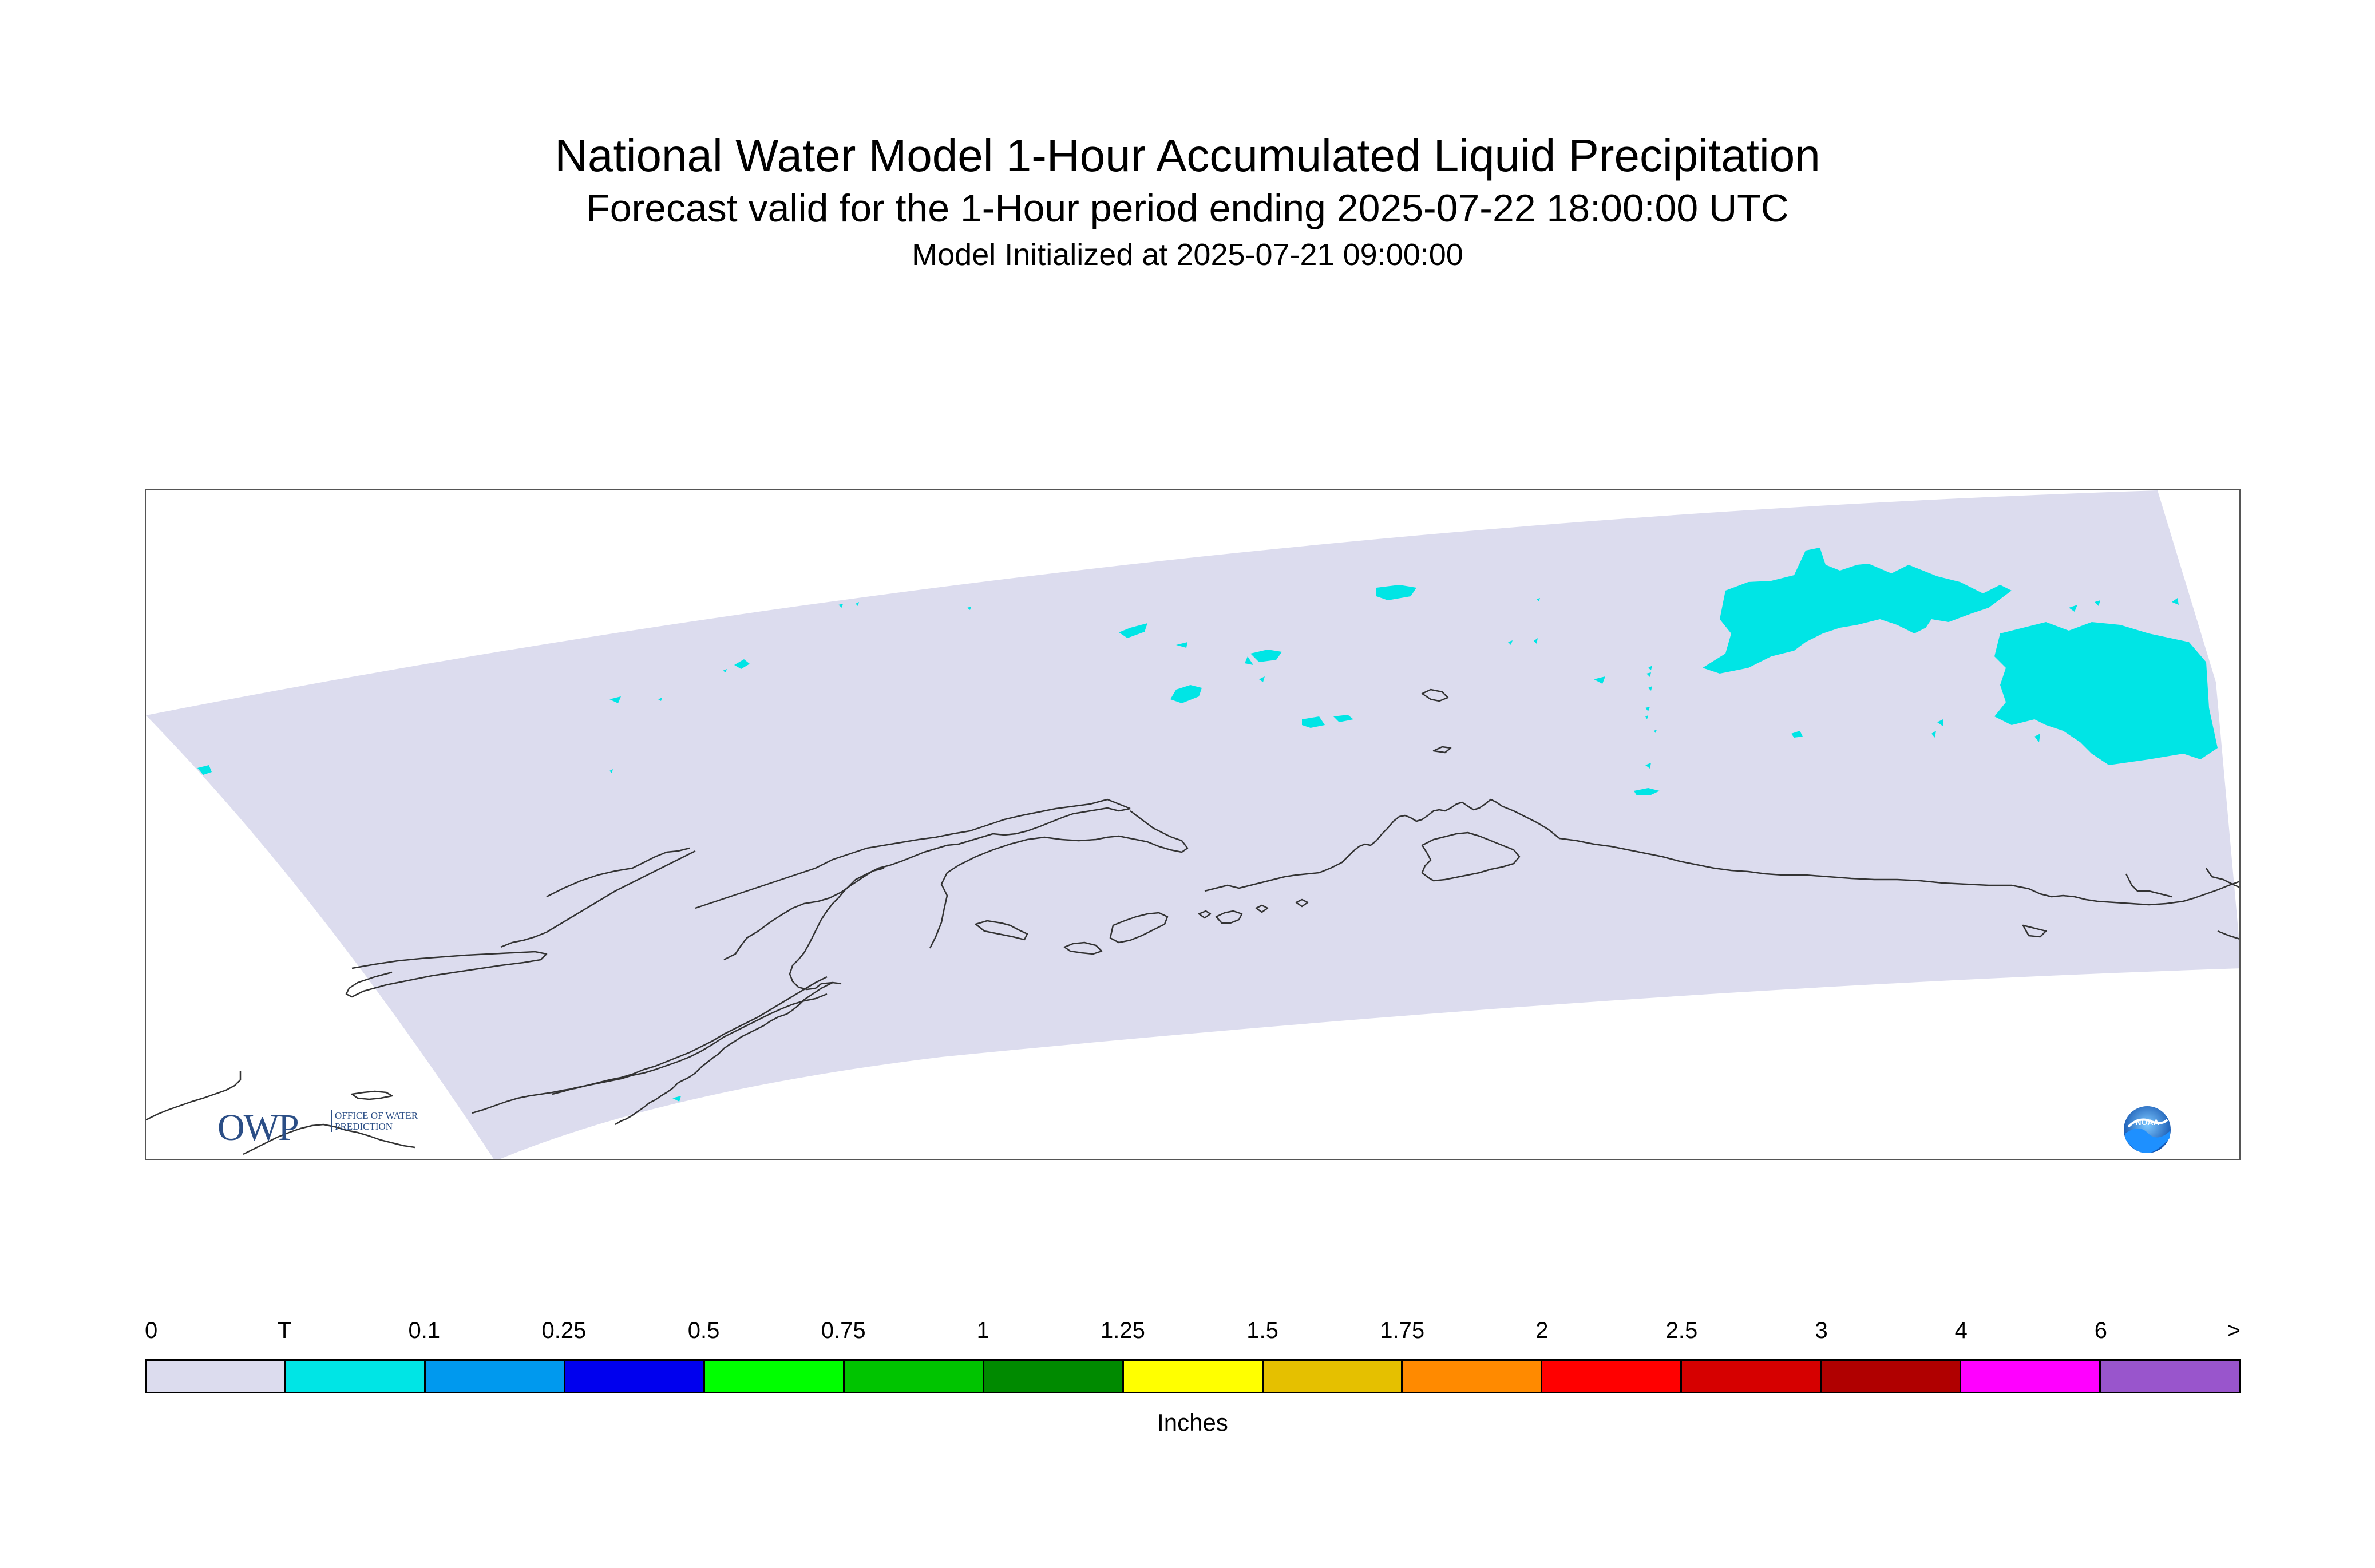 The width and height of the screenshot is (2375, 1568). What do you see at coordinates (1899, 871) in the screenshot?
I see `coastline-gulf-of-alaska` at bounding box center [1899, 871].